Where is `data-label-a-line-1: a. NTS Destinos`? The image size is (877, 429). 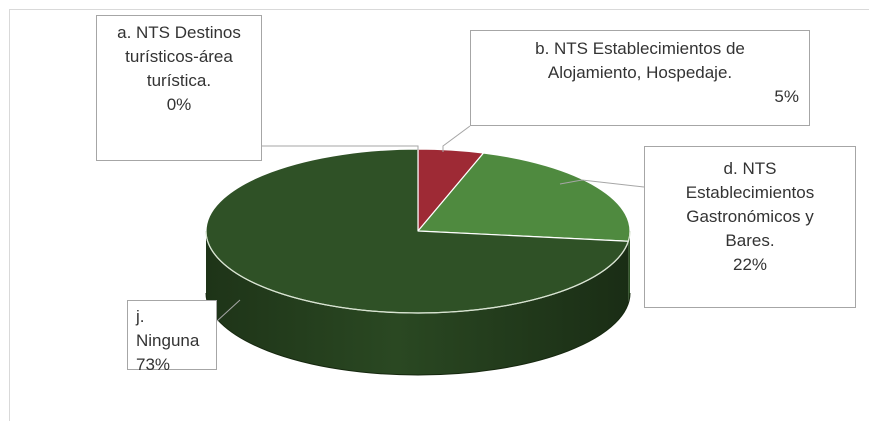
data-label-a-line-1: a. NTS Destinos is located at coordinates (179, 32).